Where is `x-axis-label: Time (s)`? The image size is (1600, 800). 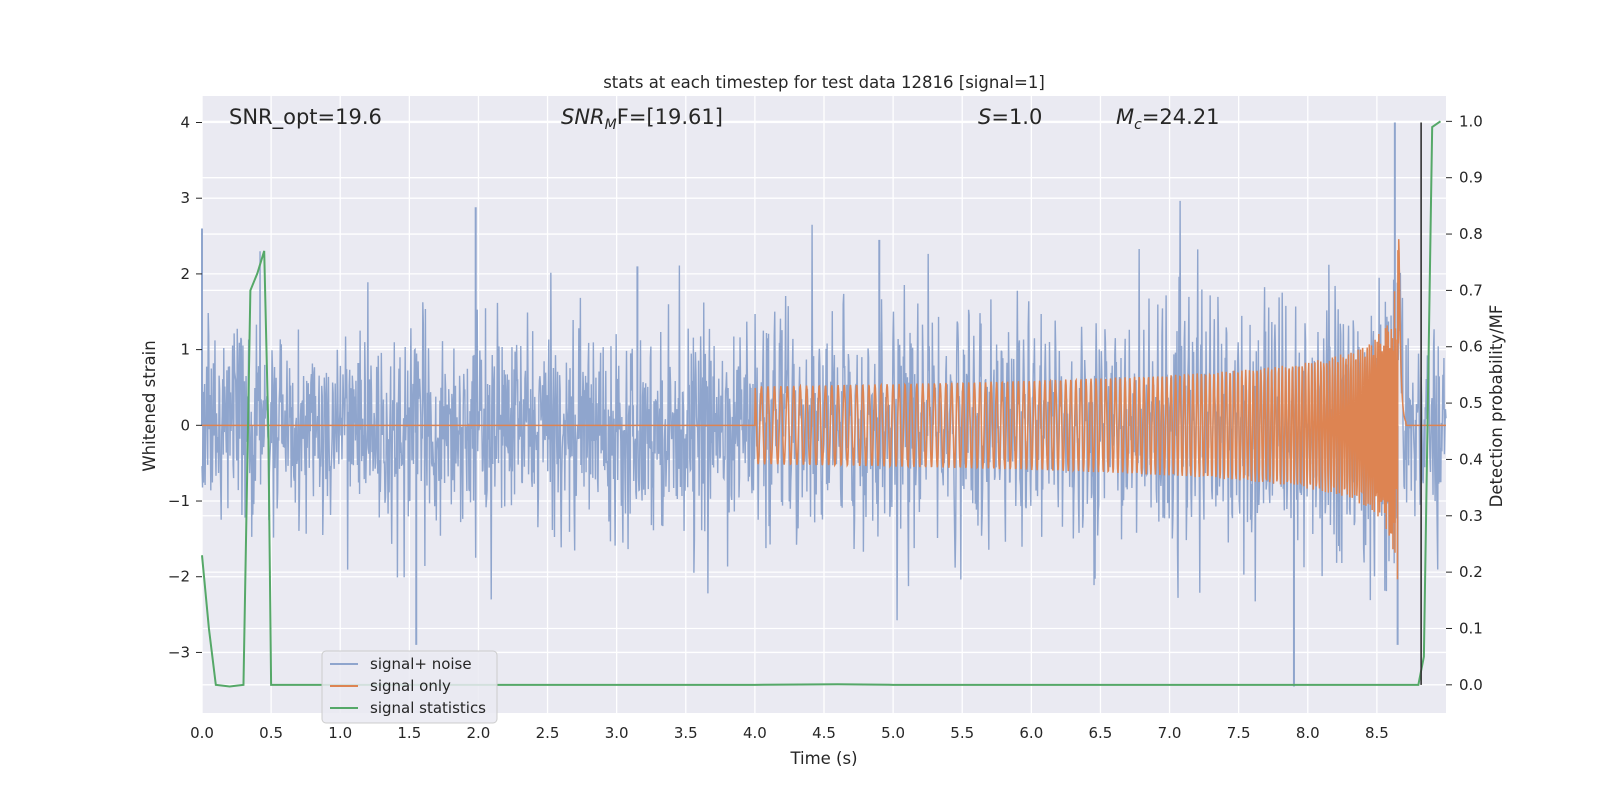
x-axis-label: Time (s) is located at coordinates (823, 758).